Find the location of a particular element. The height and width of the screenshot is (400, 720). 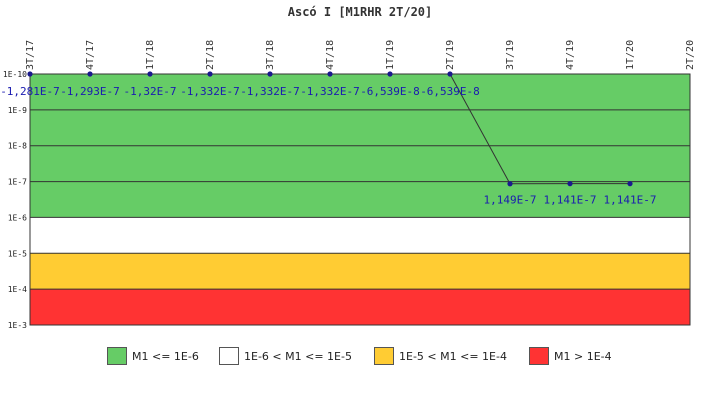

data-label-0: -1,281E-7 is located at coordinates (30, 91).